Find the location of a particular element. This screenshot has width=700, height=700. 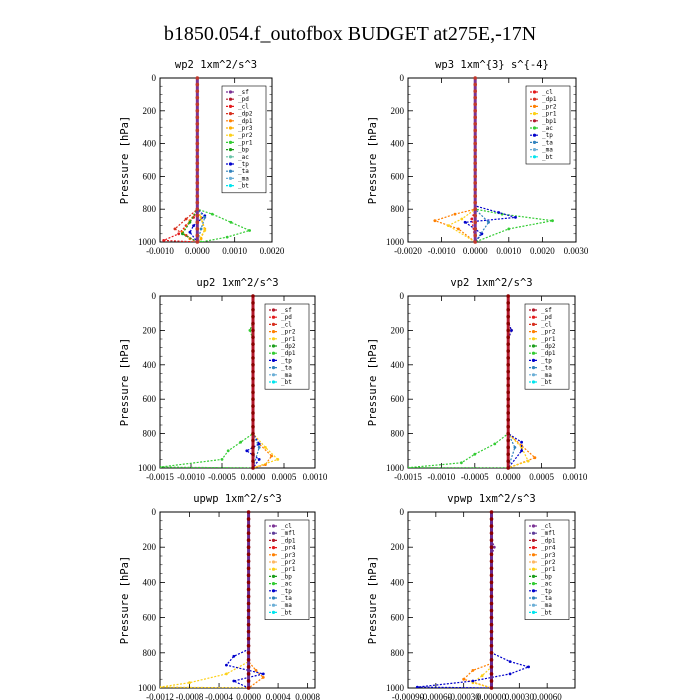

panel-title: vpwp 1xm^2/s^3 is located at coordinates (491, 499).